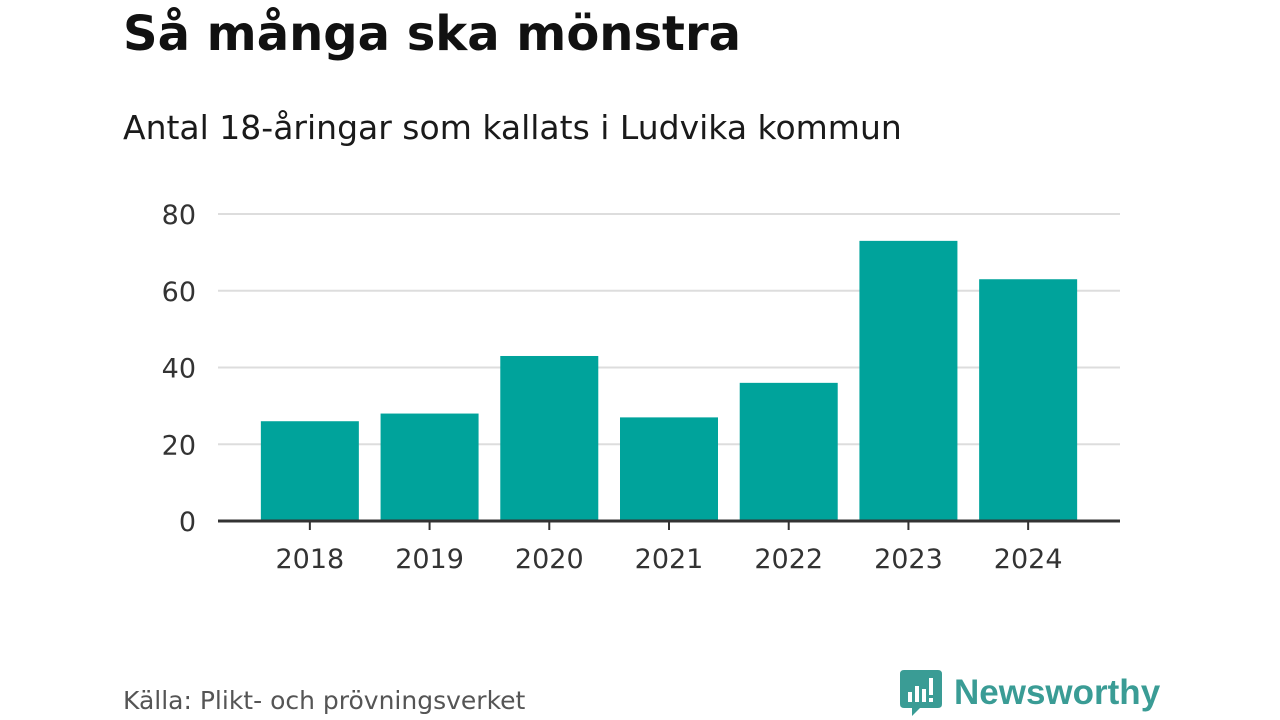 This screenshot has width=1280, height=720. I want to click on y-tick-label: 60, so click(179, 292).